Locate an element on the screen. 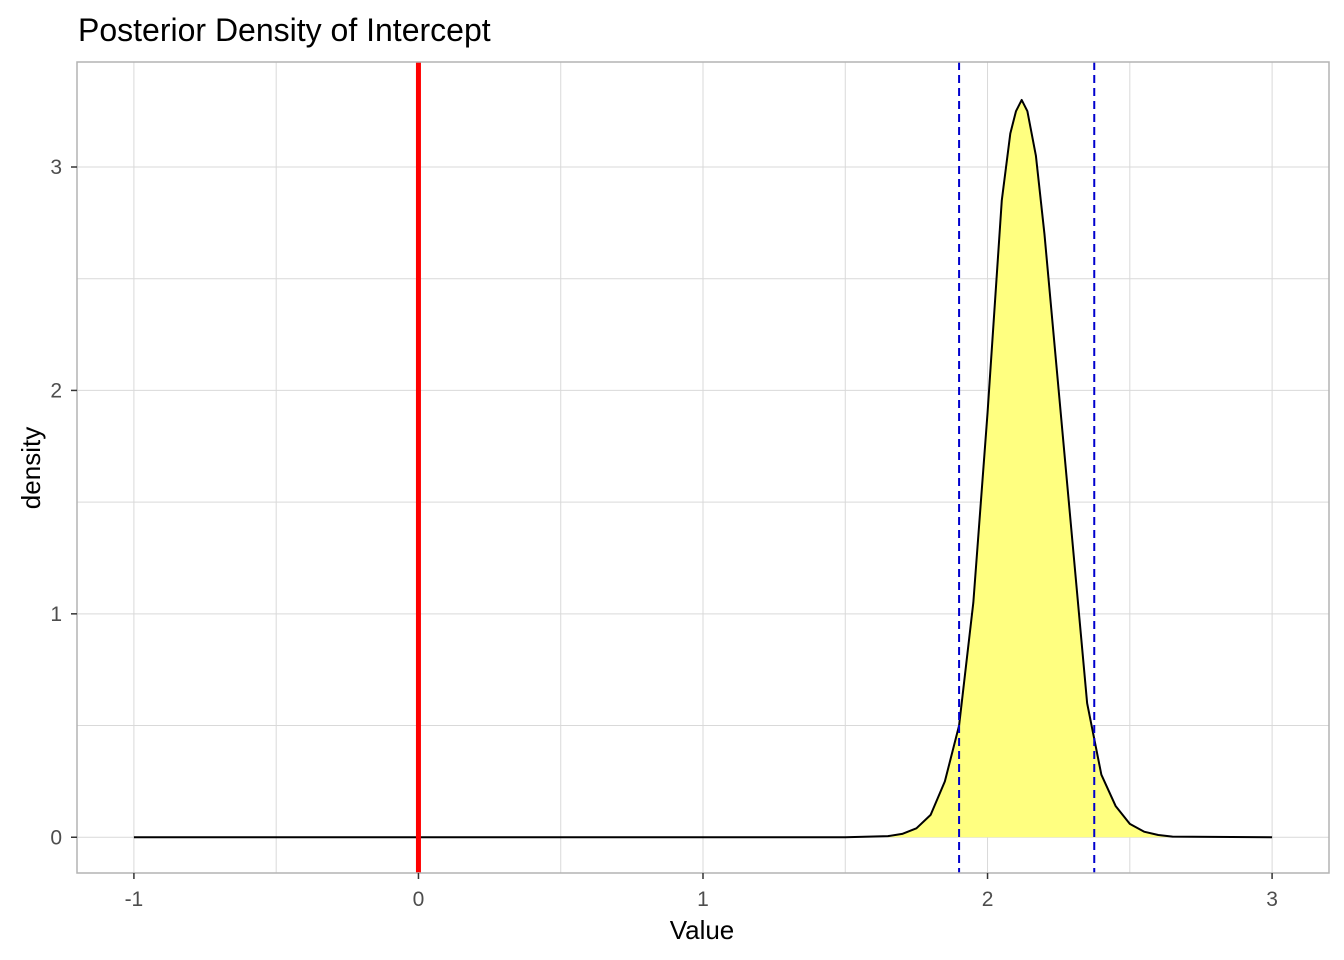 The width and height of the screenshot is (1344, 960). y-tick-label: 1 is located at coordinates (56, 614).